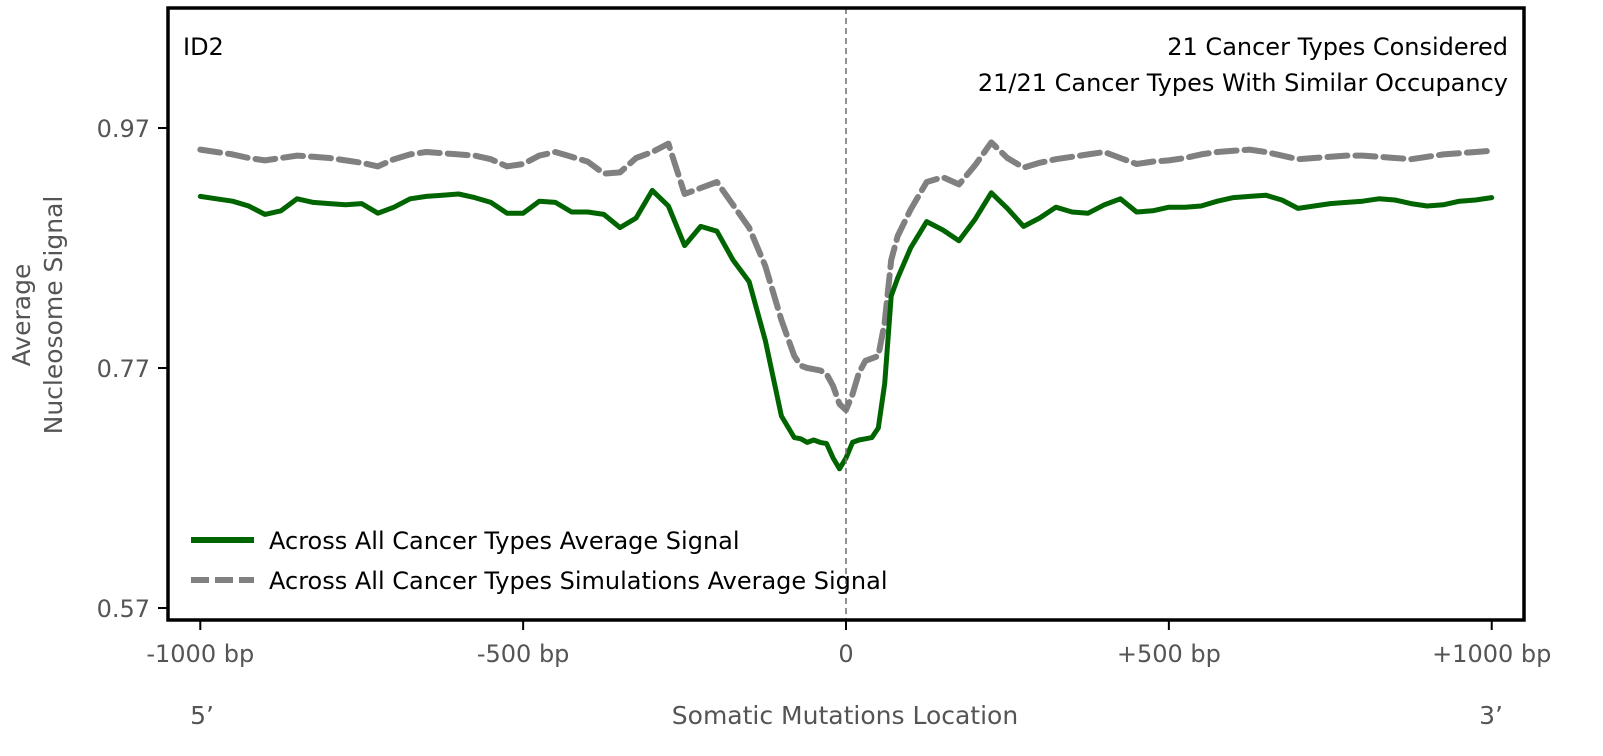  Describe the element at coordinates (123, 129) in the screenshot. I see `y-tick-label: 0.97` at that location.